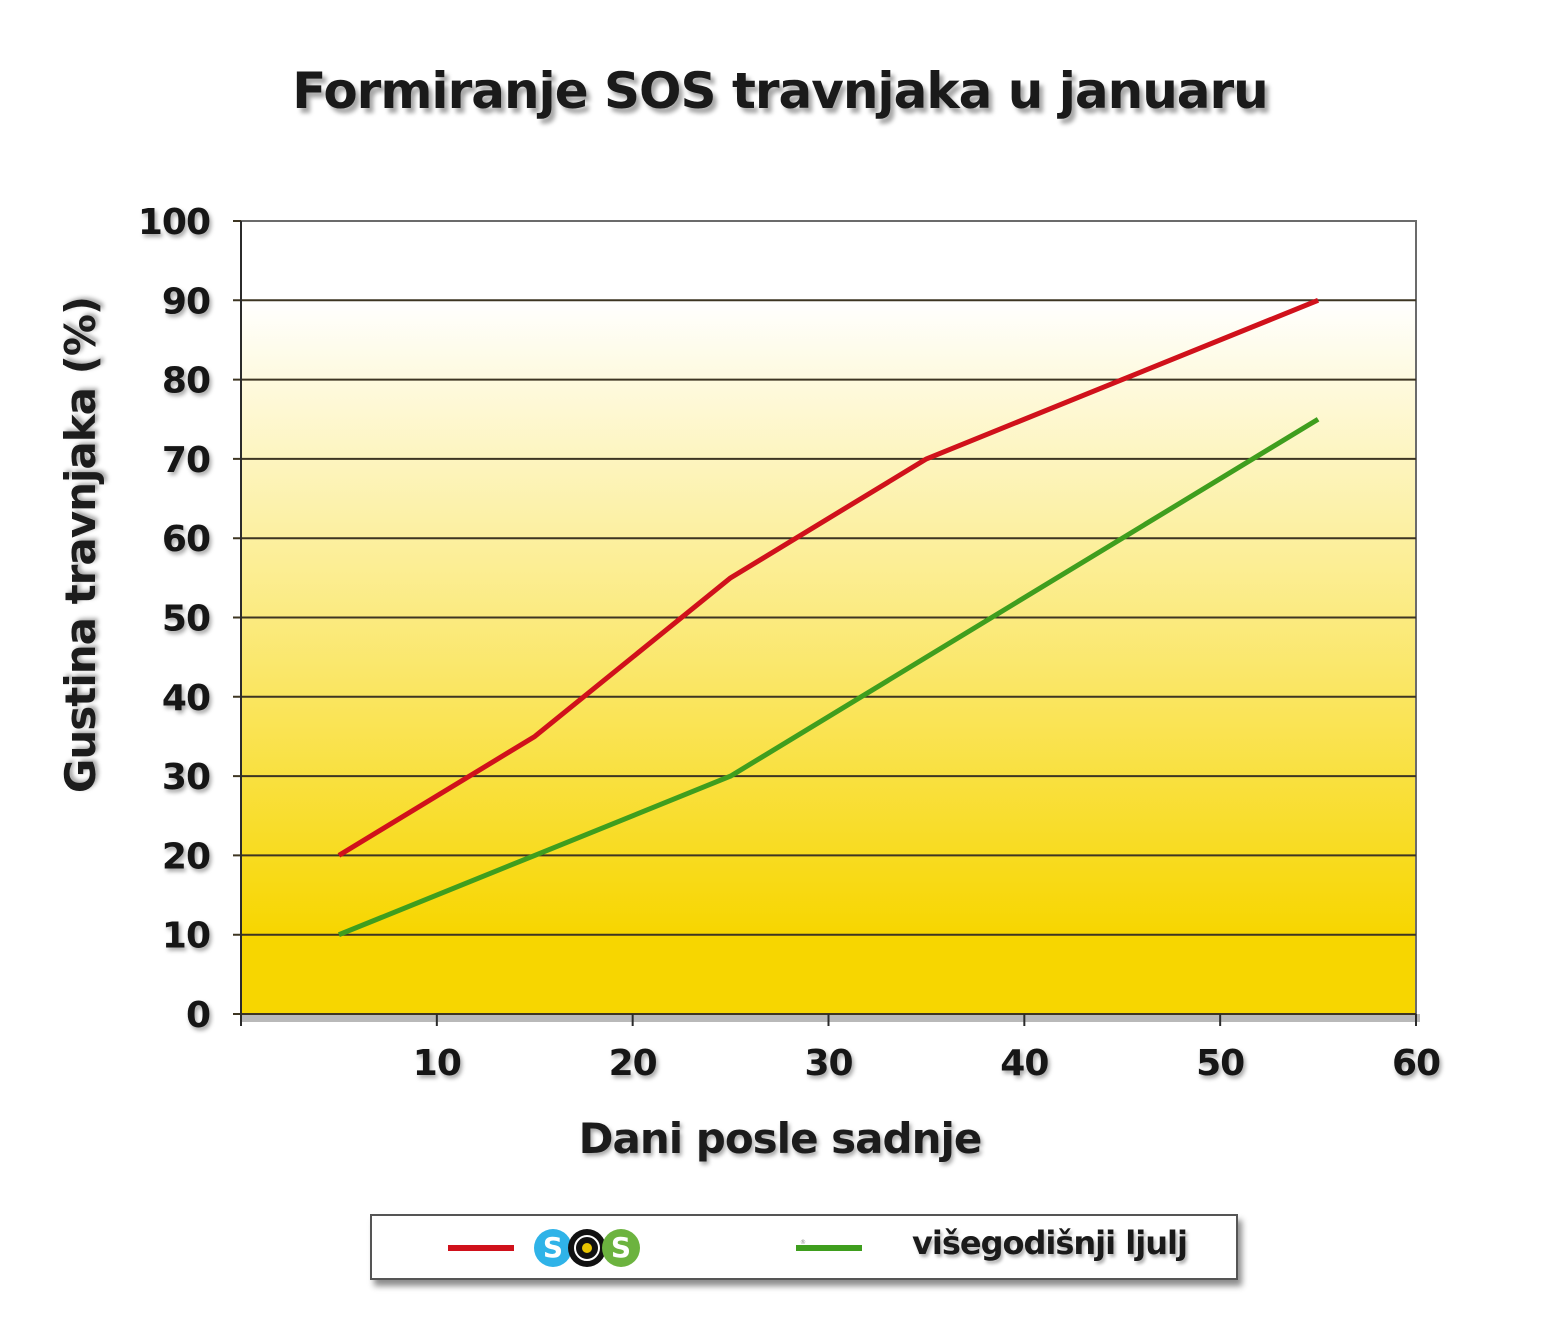  Describe the element at coordinates (481, 1248) in the screenshot. I see `legend-swatch-sos` at that location.